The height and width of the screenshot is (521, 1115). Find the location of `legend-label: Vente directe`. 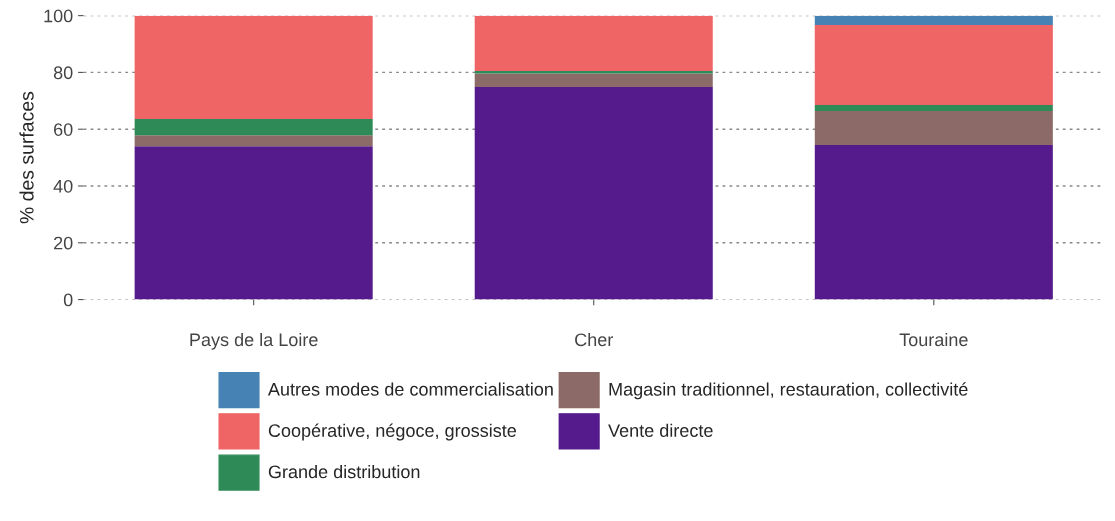

legend-label: Vente directe is located at coordinates (660, 430).